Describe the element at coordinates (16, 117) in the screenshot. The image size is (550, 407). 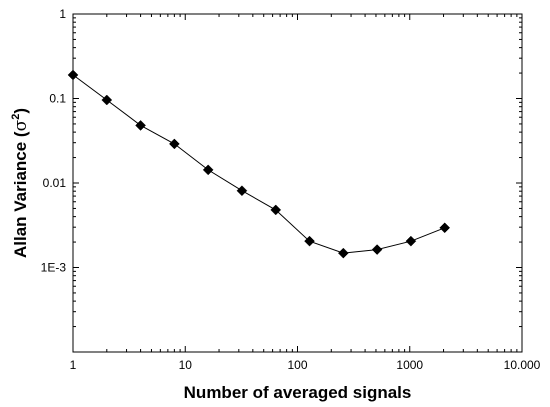
I see `y-axis-title-exponent: 2` at that location.